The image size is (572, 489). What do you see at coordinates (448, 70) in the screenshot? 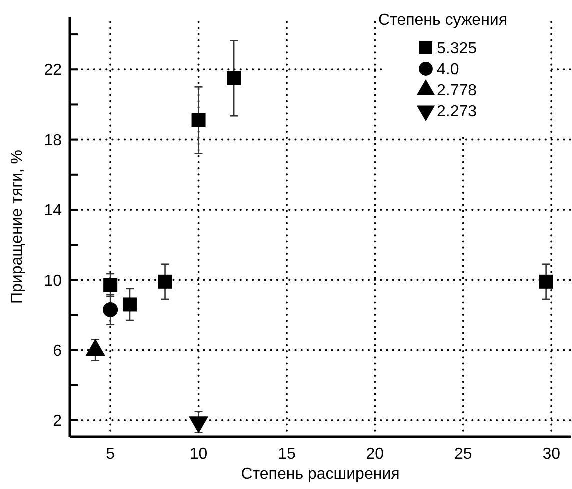
I see `legend-label: 4.0` at bounding box center [448, 70].